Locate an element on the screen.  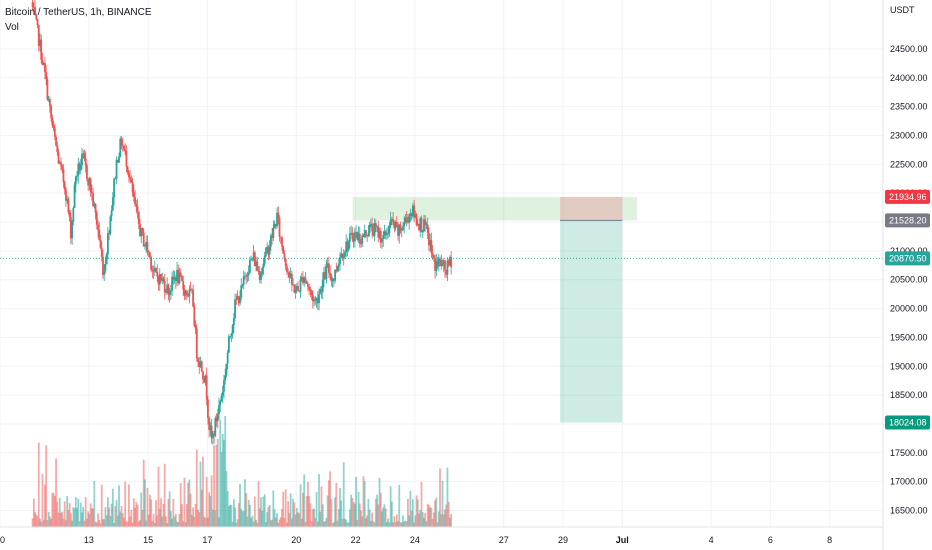
y-tick-label: 19000.00 is located at coordinates (909, 366).